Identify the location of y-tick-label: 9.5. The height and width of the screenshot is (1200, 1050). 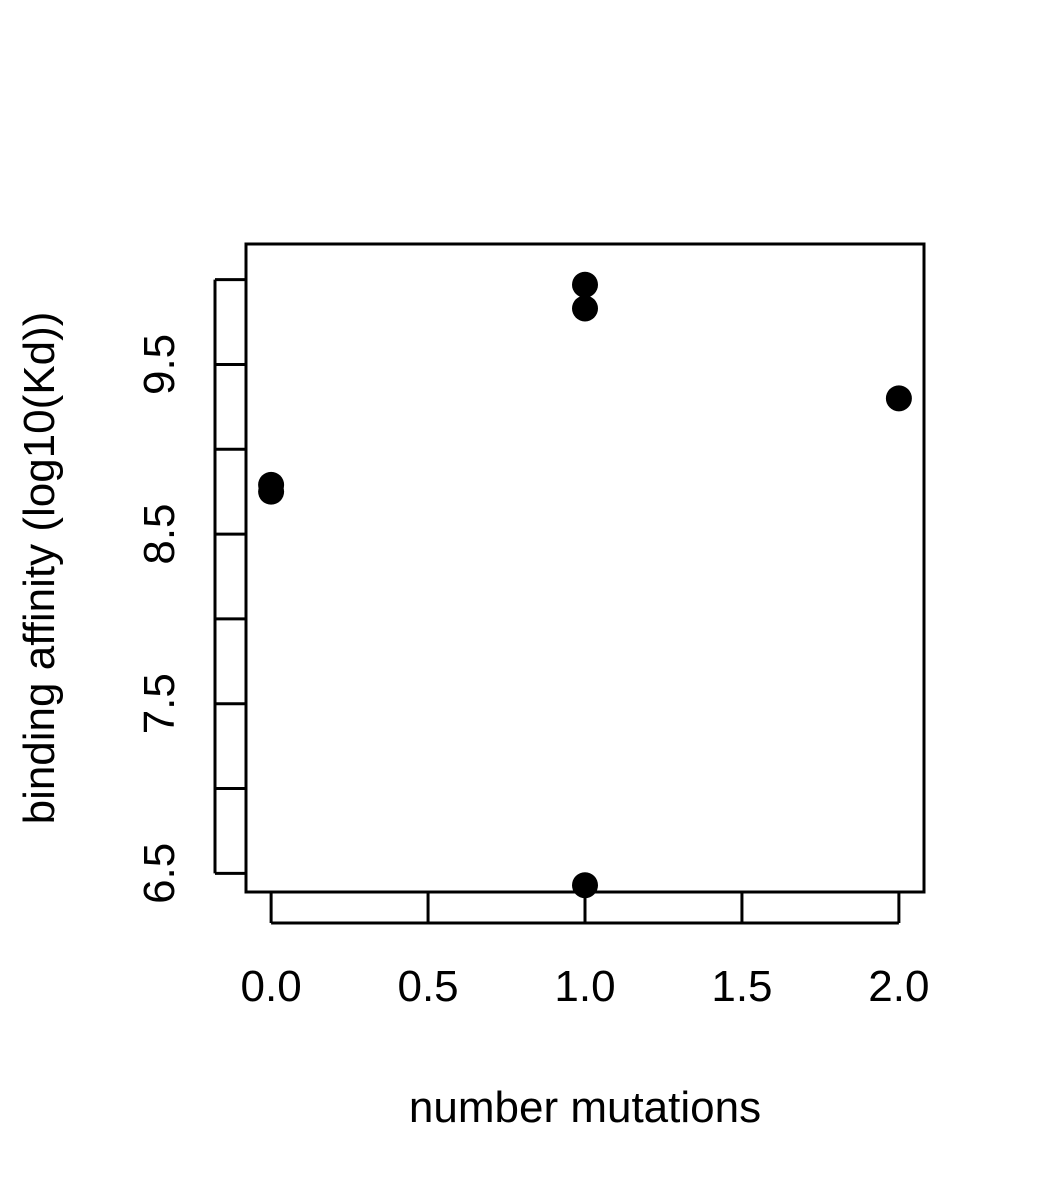
(159, 364).